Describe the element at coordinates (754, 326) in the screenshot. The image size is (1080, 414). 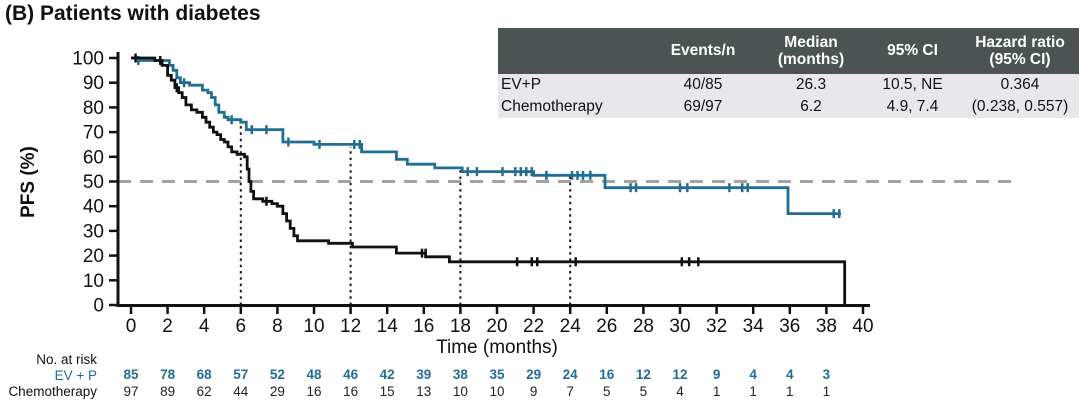
I see `x-tick-label: 34` at that location.